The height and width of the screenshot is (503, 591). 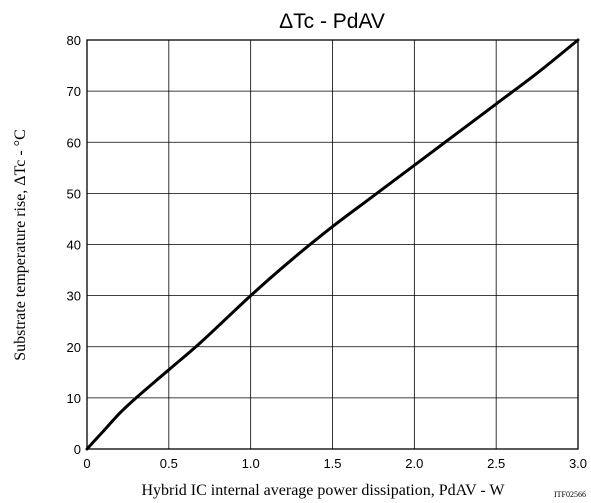 I want to click on y-tick-labels: 0 10 20 30 40 50 60 70 80, so click(x=74, y=245).